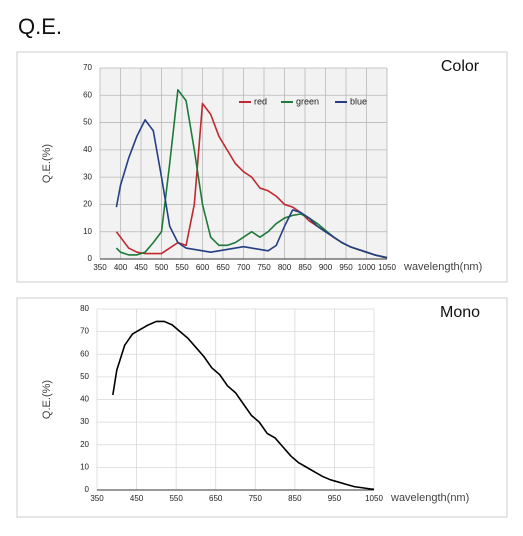  Describe the element at coordinates (285, 267) in the screenshot. I see `x-tick-label: 800` at that location.